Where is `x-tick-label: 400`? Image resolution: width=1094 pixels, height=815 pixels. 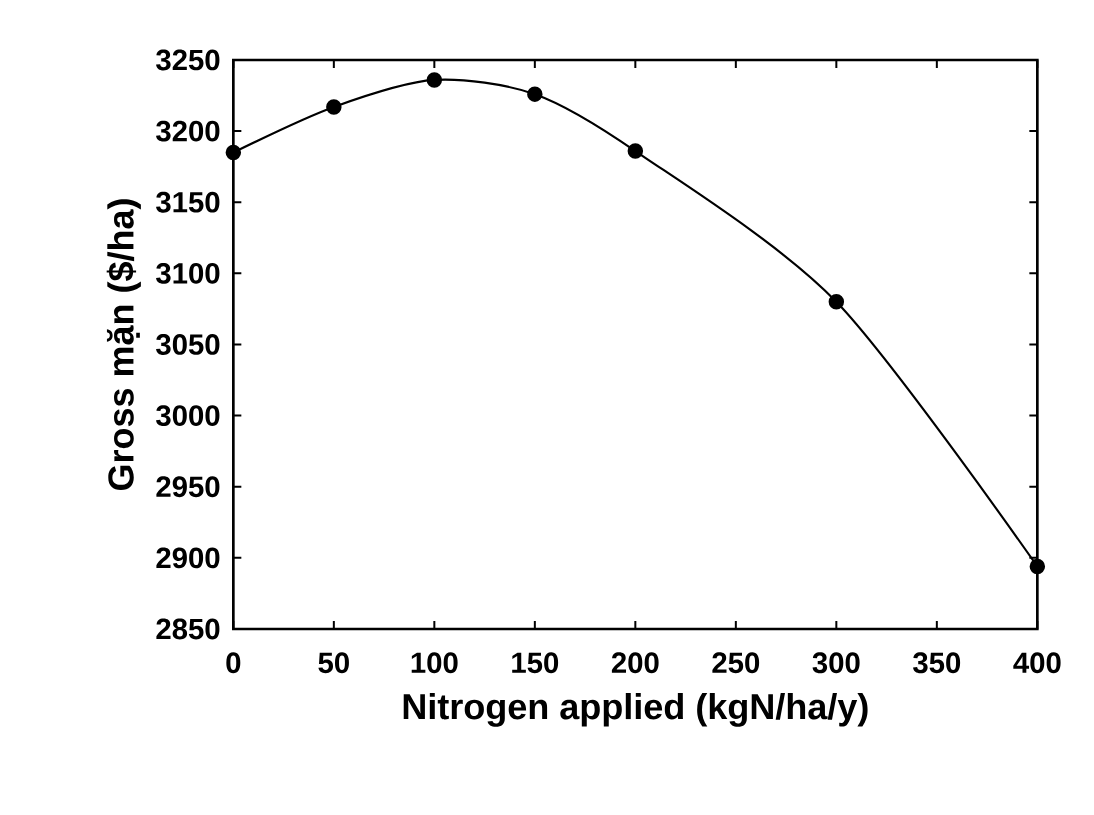 x-tick-label: 400 is located at coordinates (1037, 663).